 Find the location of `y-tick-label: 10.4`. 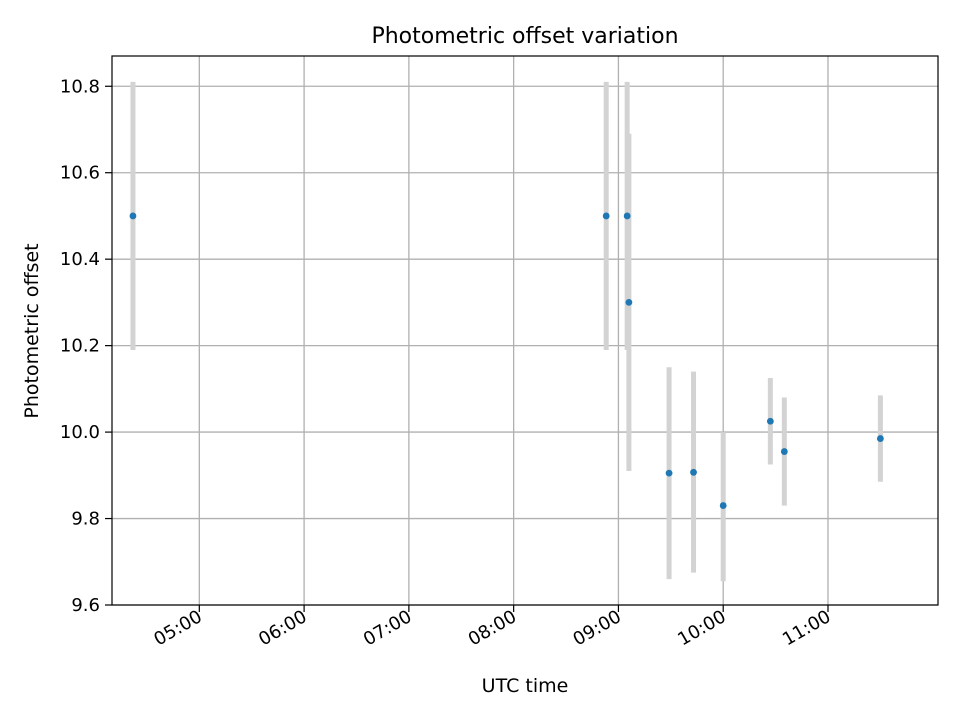

y-tick-label: 10.4 is located at coordinates (80, 259).